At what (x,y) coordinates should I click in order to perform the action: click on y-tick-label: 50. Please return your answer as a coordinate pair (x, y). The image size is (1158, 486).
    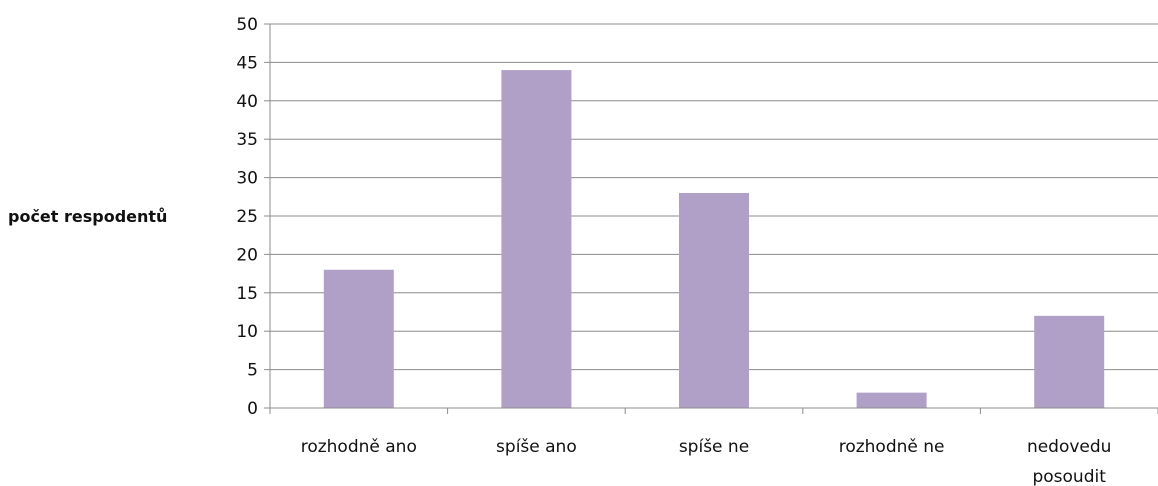
    Looking at the image, I should click on (247, 25).